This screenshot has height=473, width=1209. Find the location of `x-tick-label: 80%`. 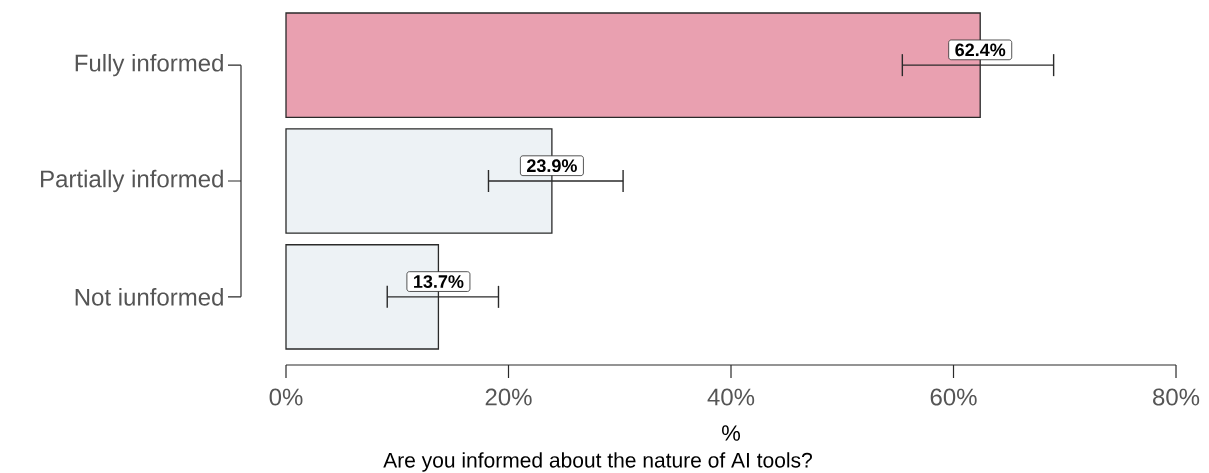

x-tick-label: 80% is located at coordinates (1176, 397).